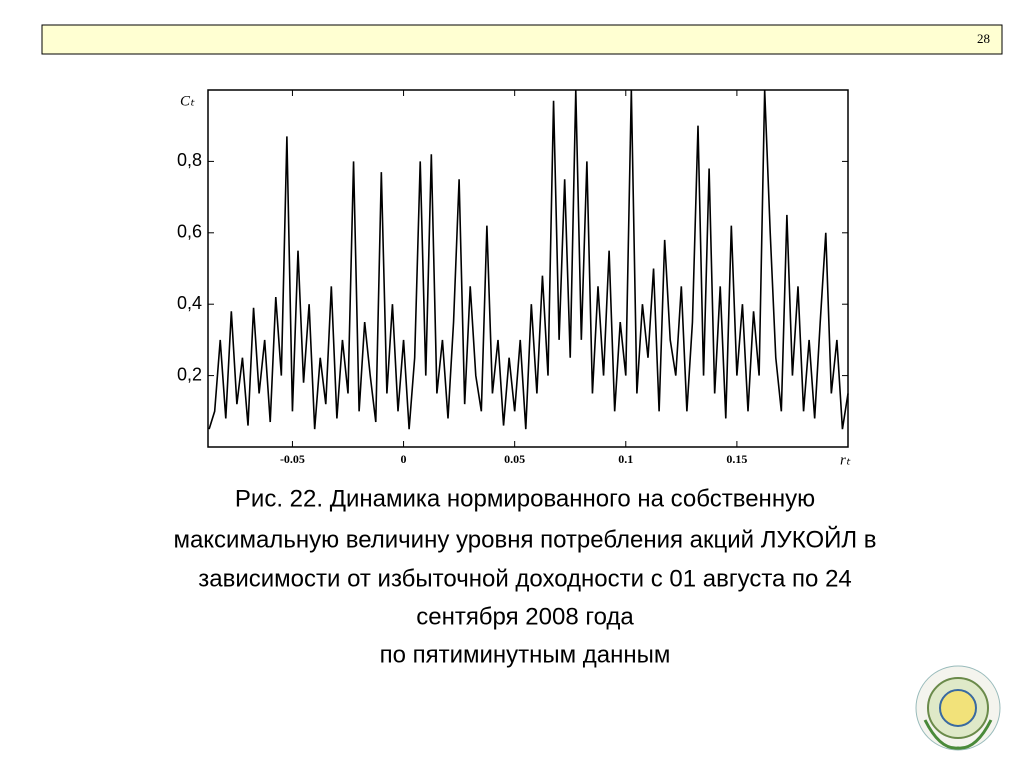 The image size is (1024, 773). I want to click on x-axis-label: rₜ, so click(845, 460).